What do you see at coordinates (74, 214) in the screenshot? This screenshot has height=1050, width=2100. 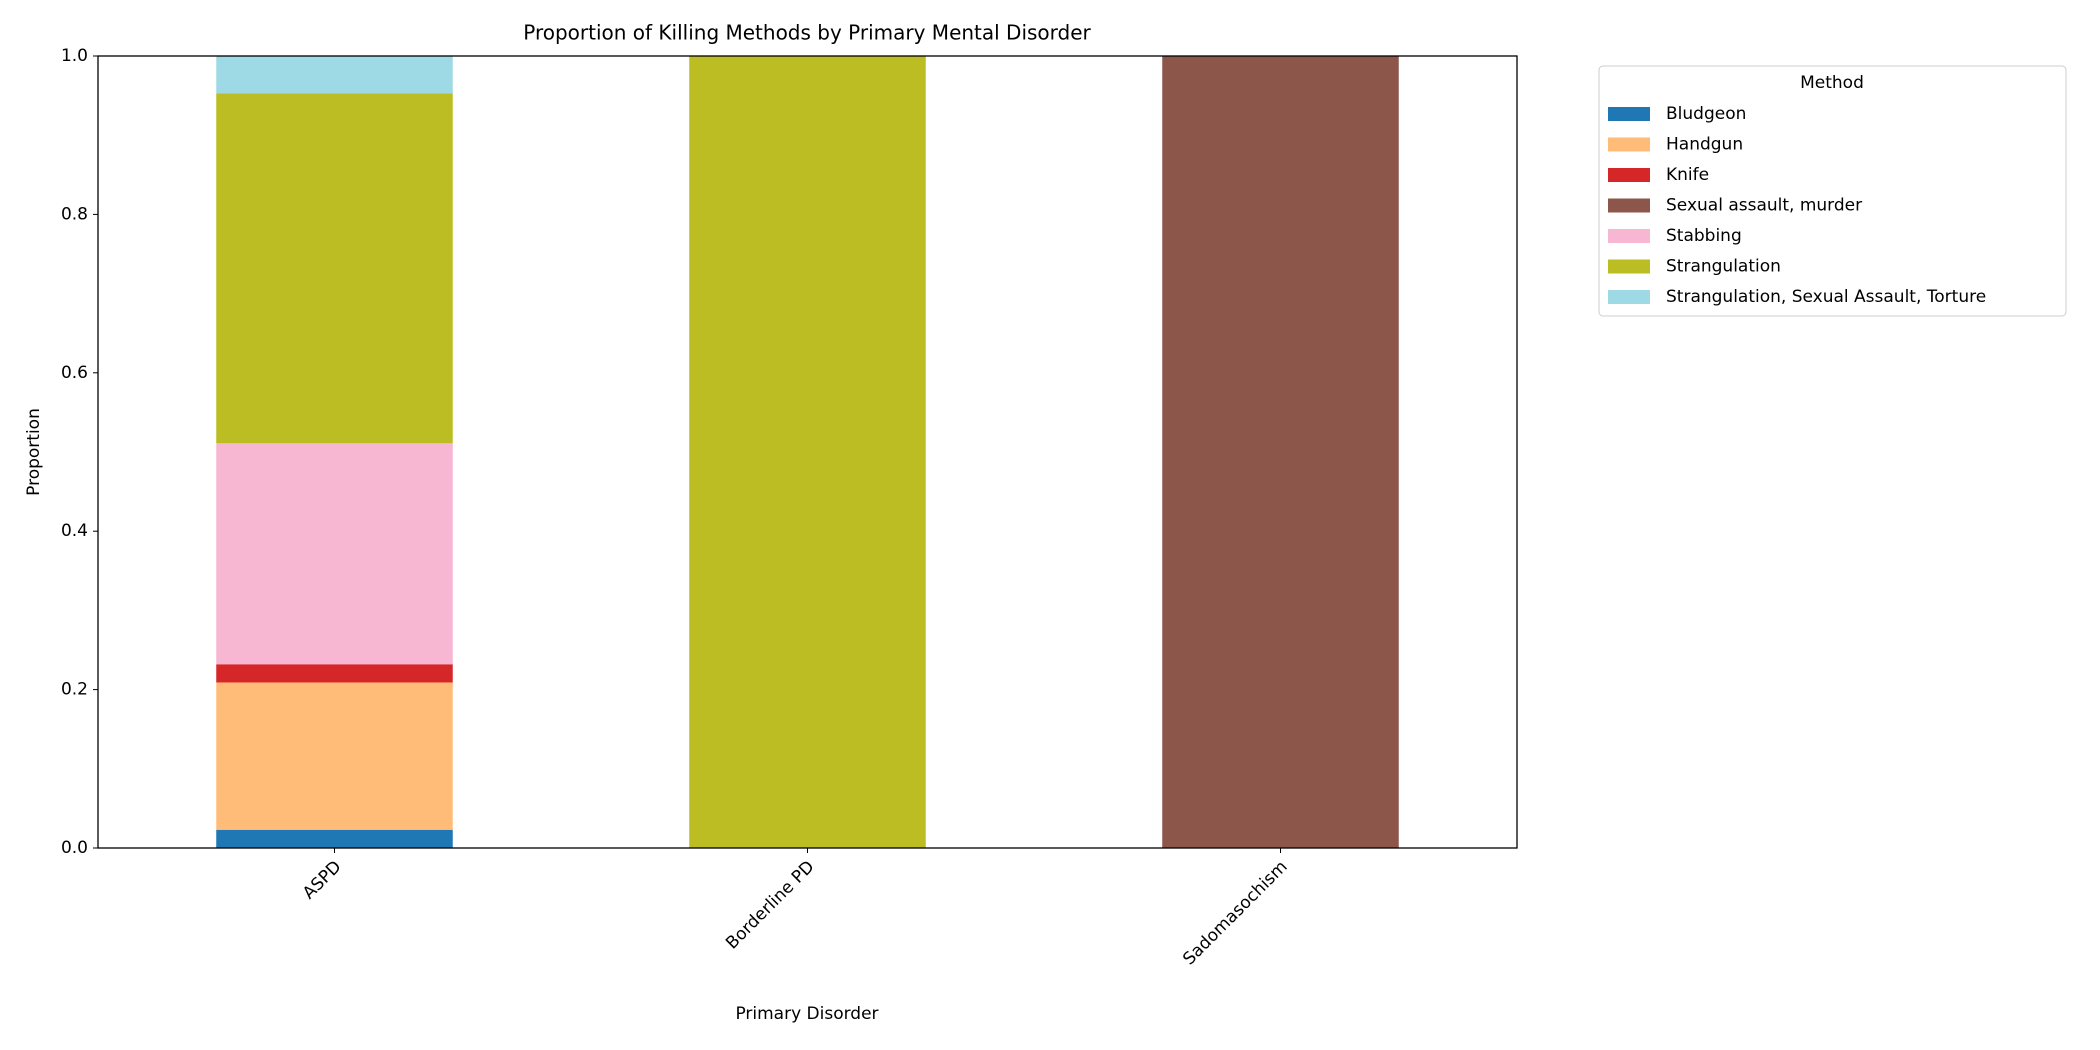 I see `y-tick-label: 0.8` at bounding box center [74, 214].